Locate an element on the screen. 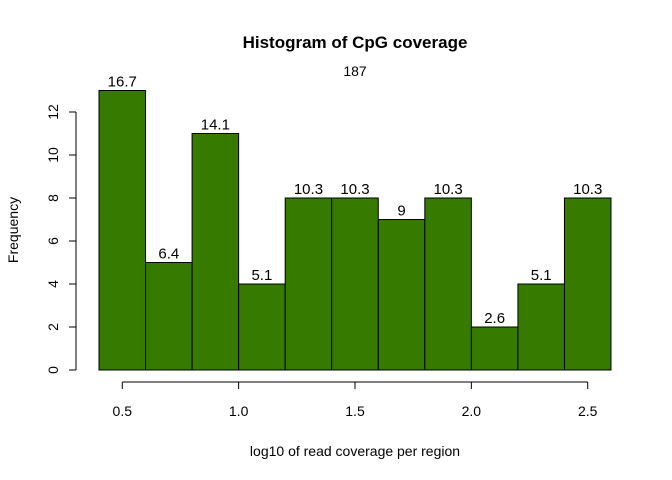  bar-data-label: 6.4 is located at coordinates (168, 254).